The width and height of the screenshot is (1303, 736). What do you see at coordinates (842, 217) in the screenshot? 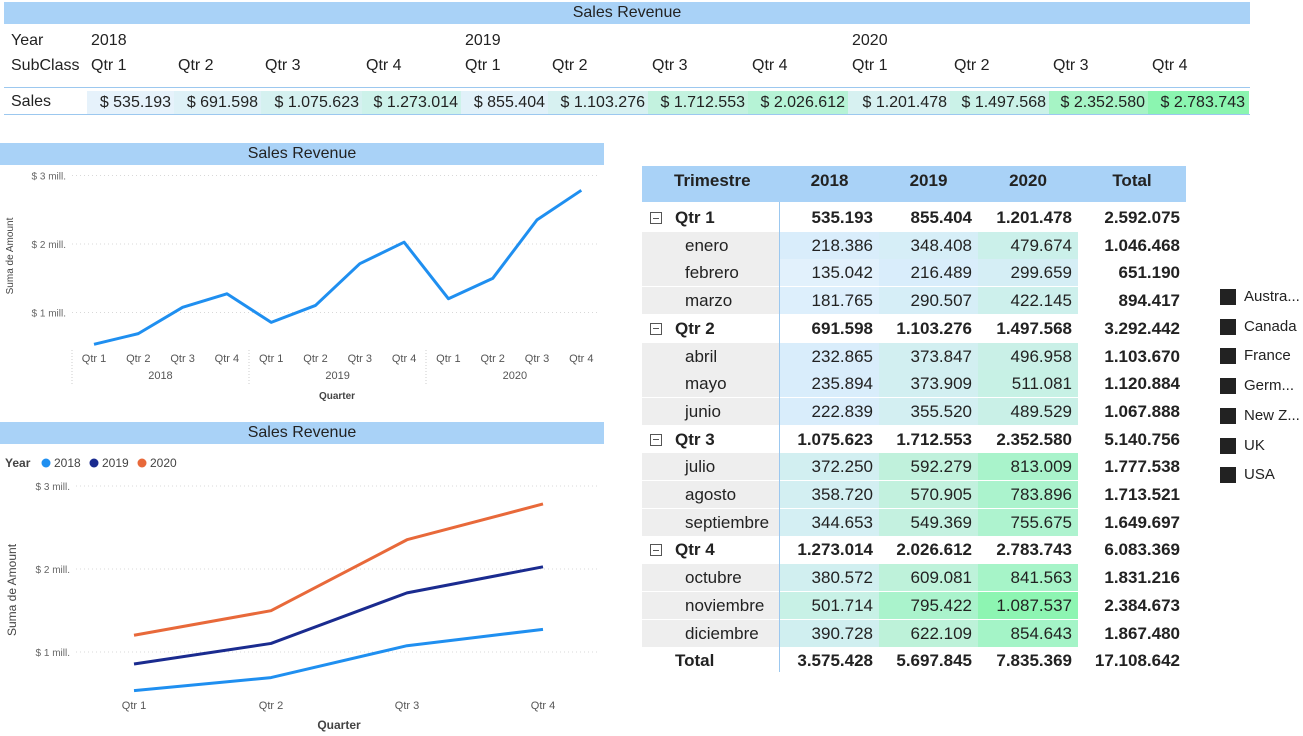
I see `value-cell: 535.193` at bounding box center [842, 217].